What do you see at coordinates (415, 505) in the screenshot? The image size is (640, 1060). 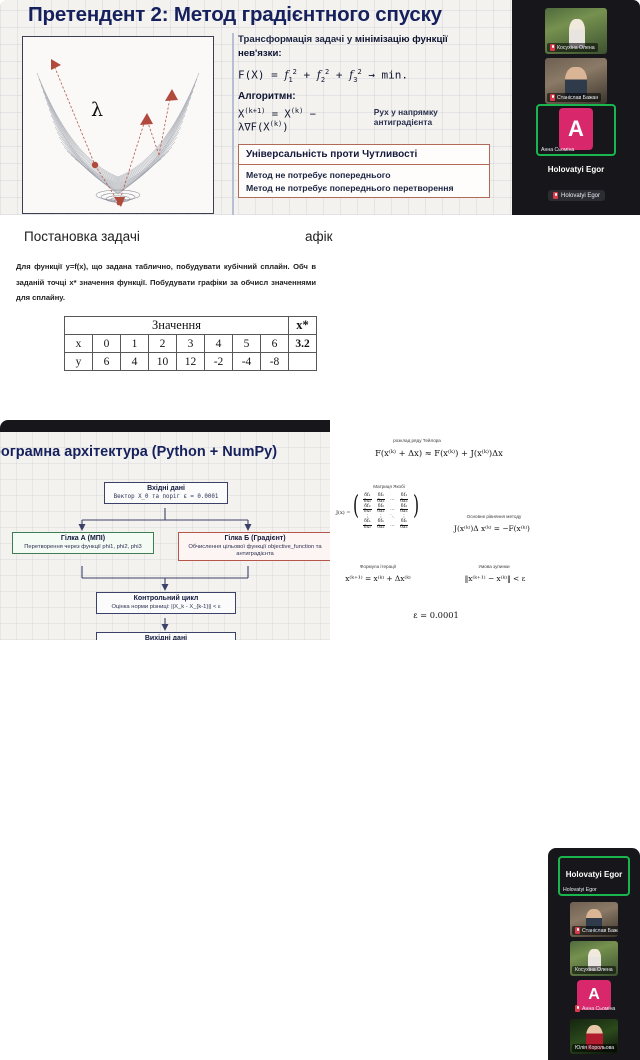 I see `paren-close: )` at bounding box center [415, 505].